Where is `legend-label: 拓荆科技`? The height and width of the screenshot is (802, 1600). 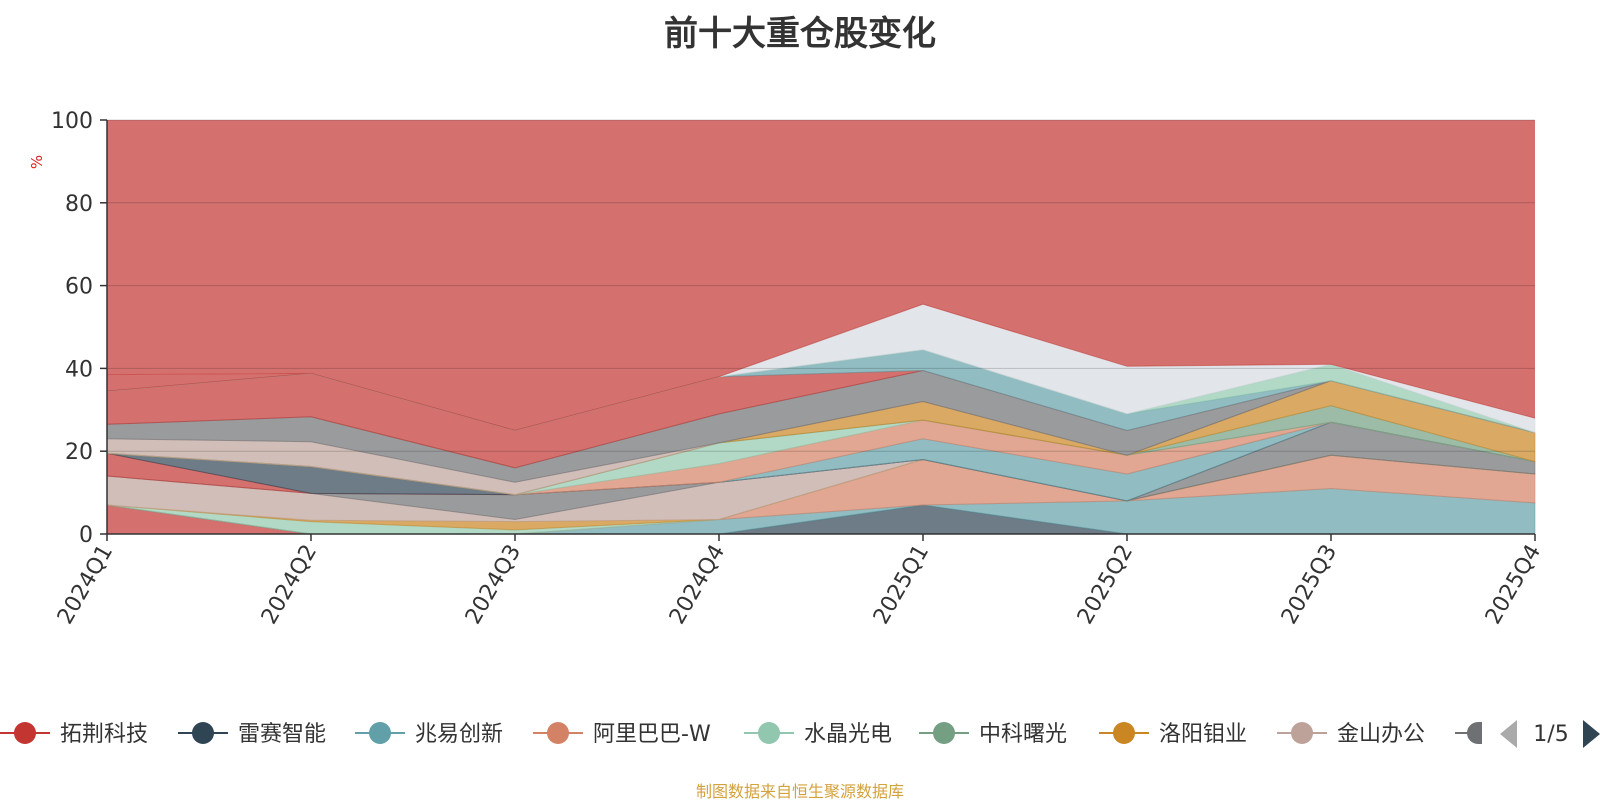
legend-label: 拓荆科技 is located at coordinates (104, 734).